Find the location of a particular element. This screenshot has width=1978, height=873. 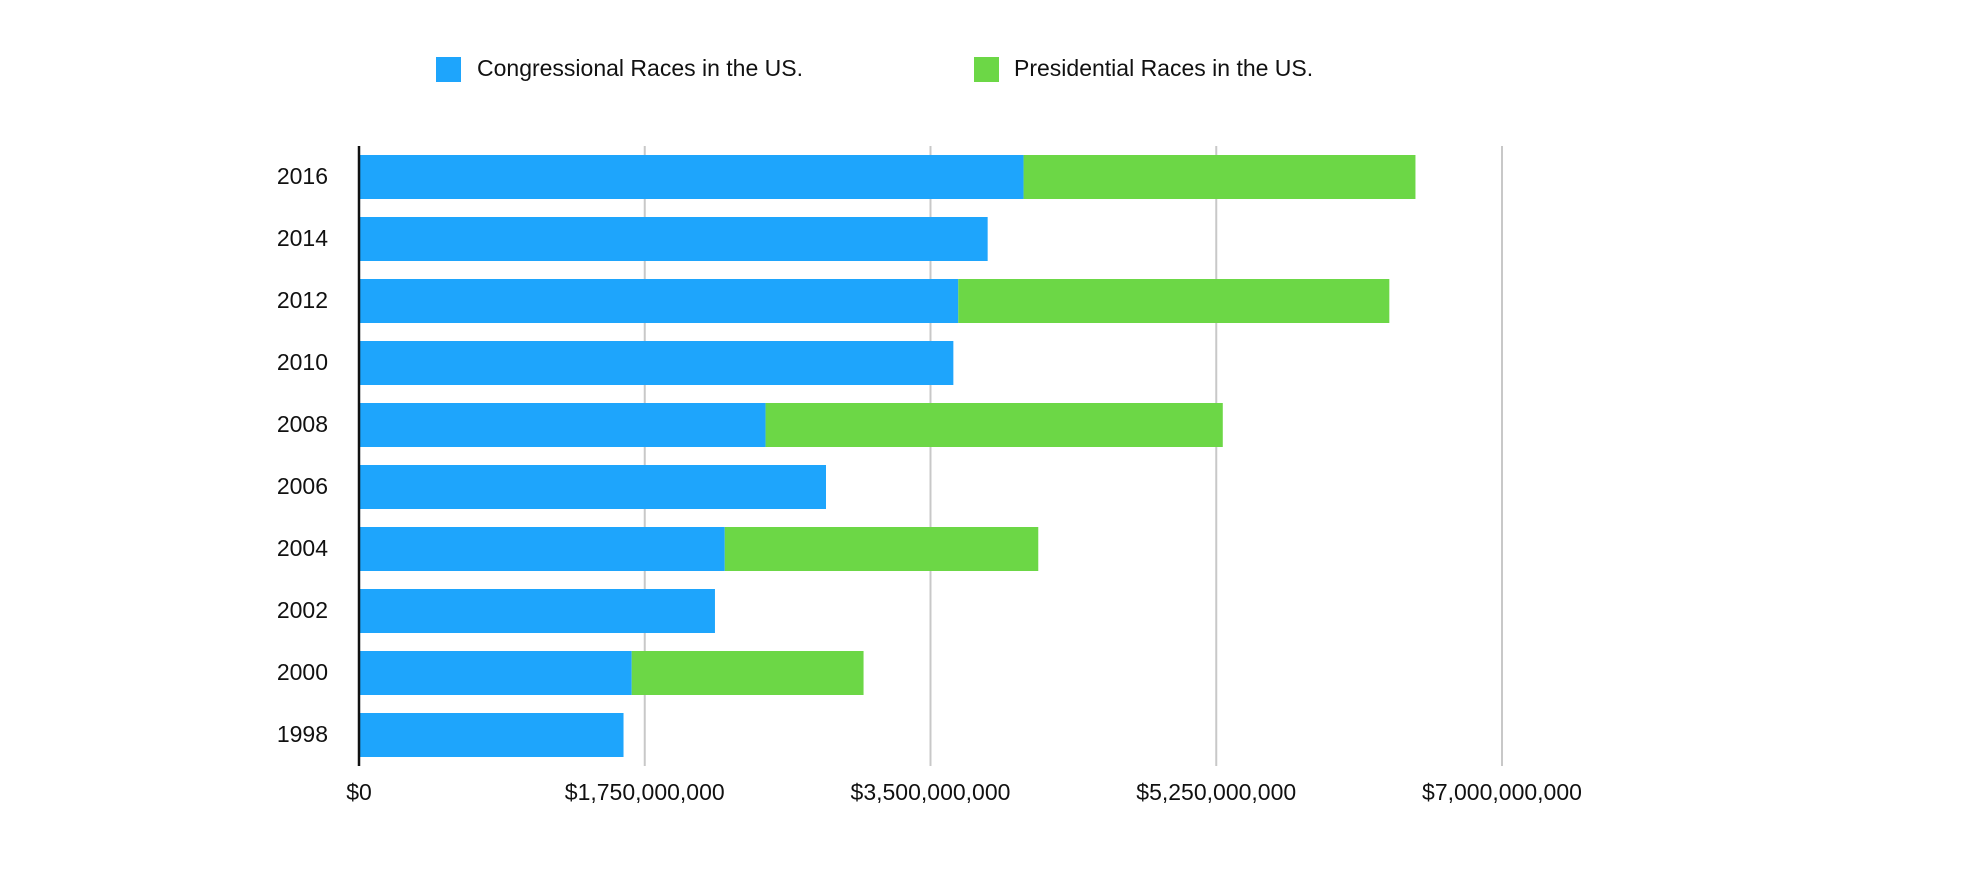

category-label-2004: 2004 is located at coordinates (302, 548).